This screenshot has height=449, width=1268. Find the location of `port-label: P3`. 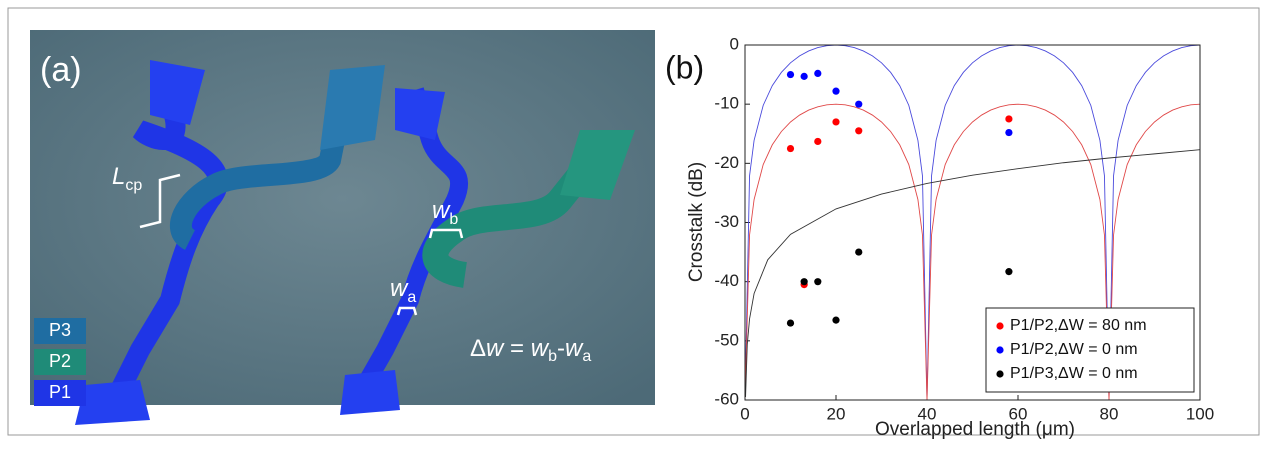

port-label: P3 is located at coordinates (60, 330).